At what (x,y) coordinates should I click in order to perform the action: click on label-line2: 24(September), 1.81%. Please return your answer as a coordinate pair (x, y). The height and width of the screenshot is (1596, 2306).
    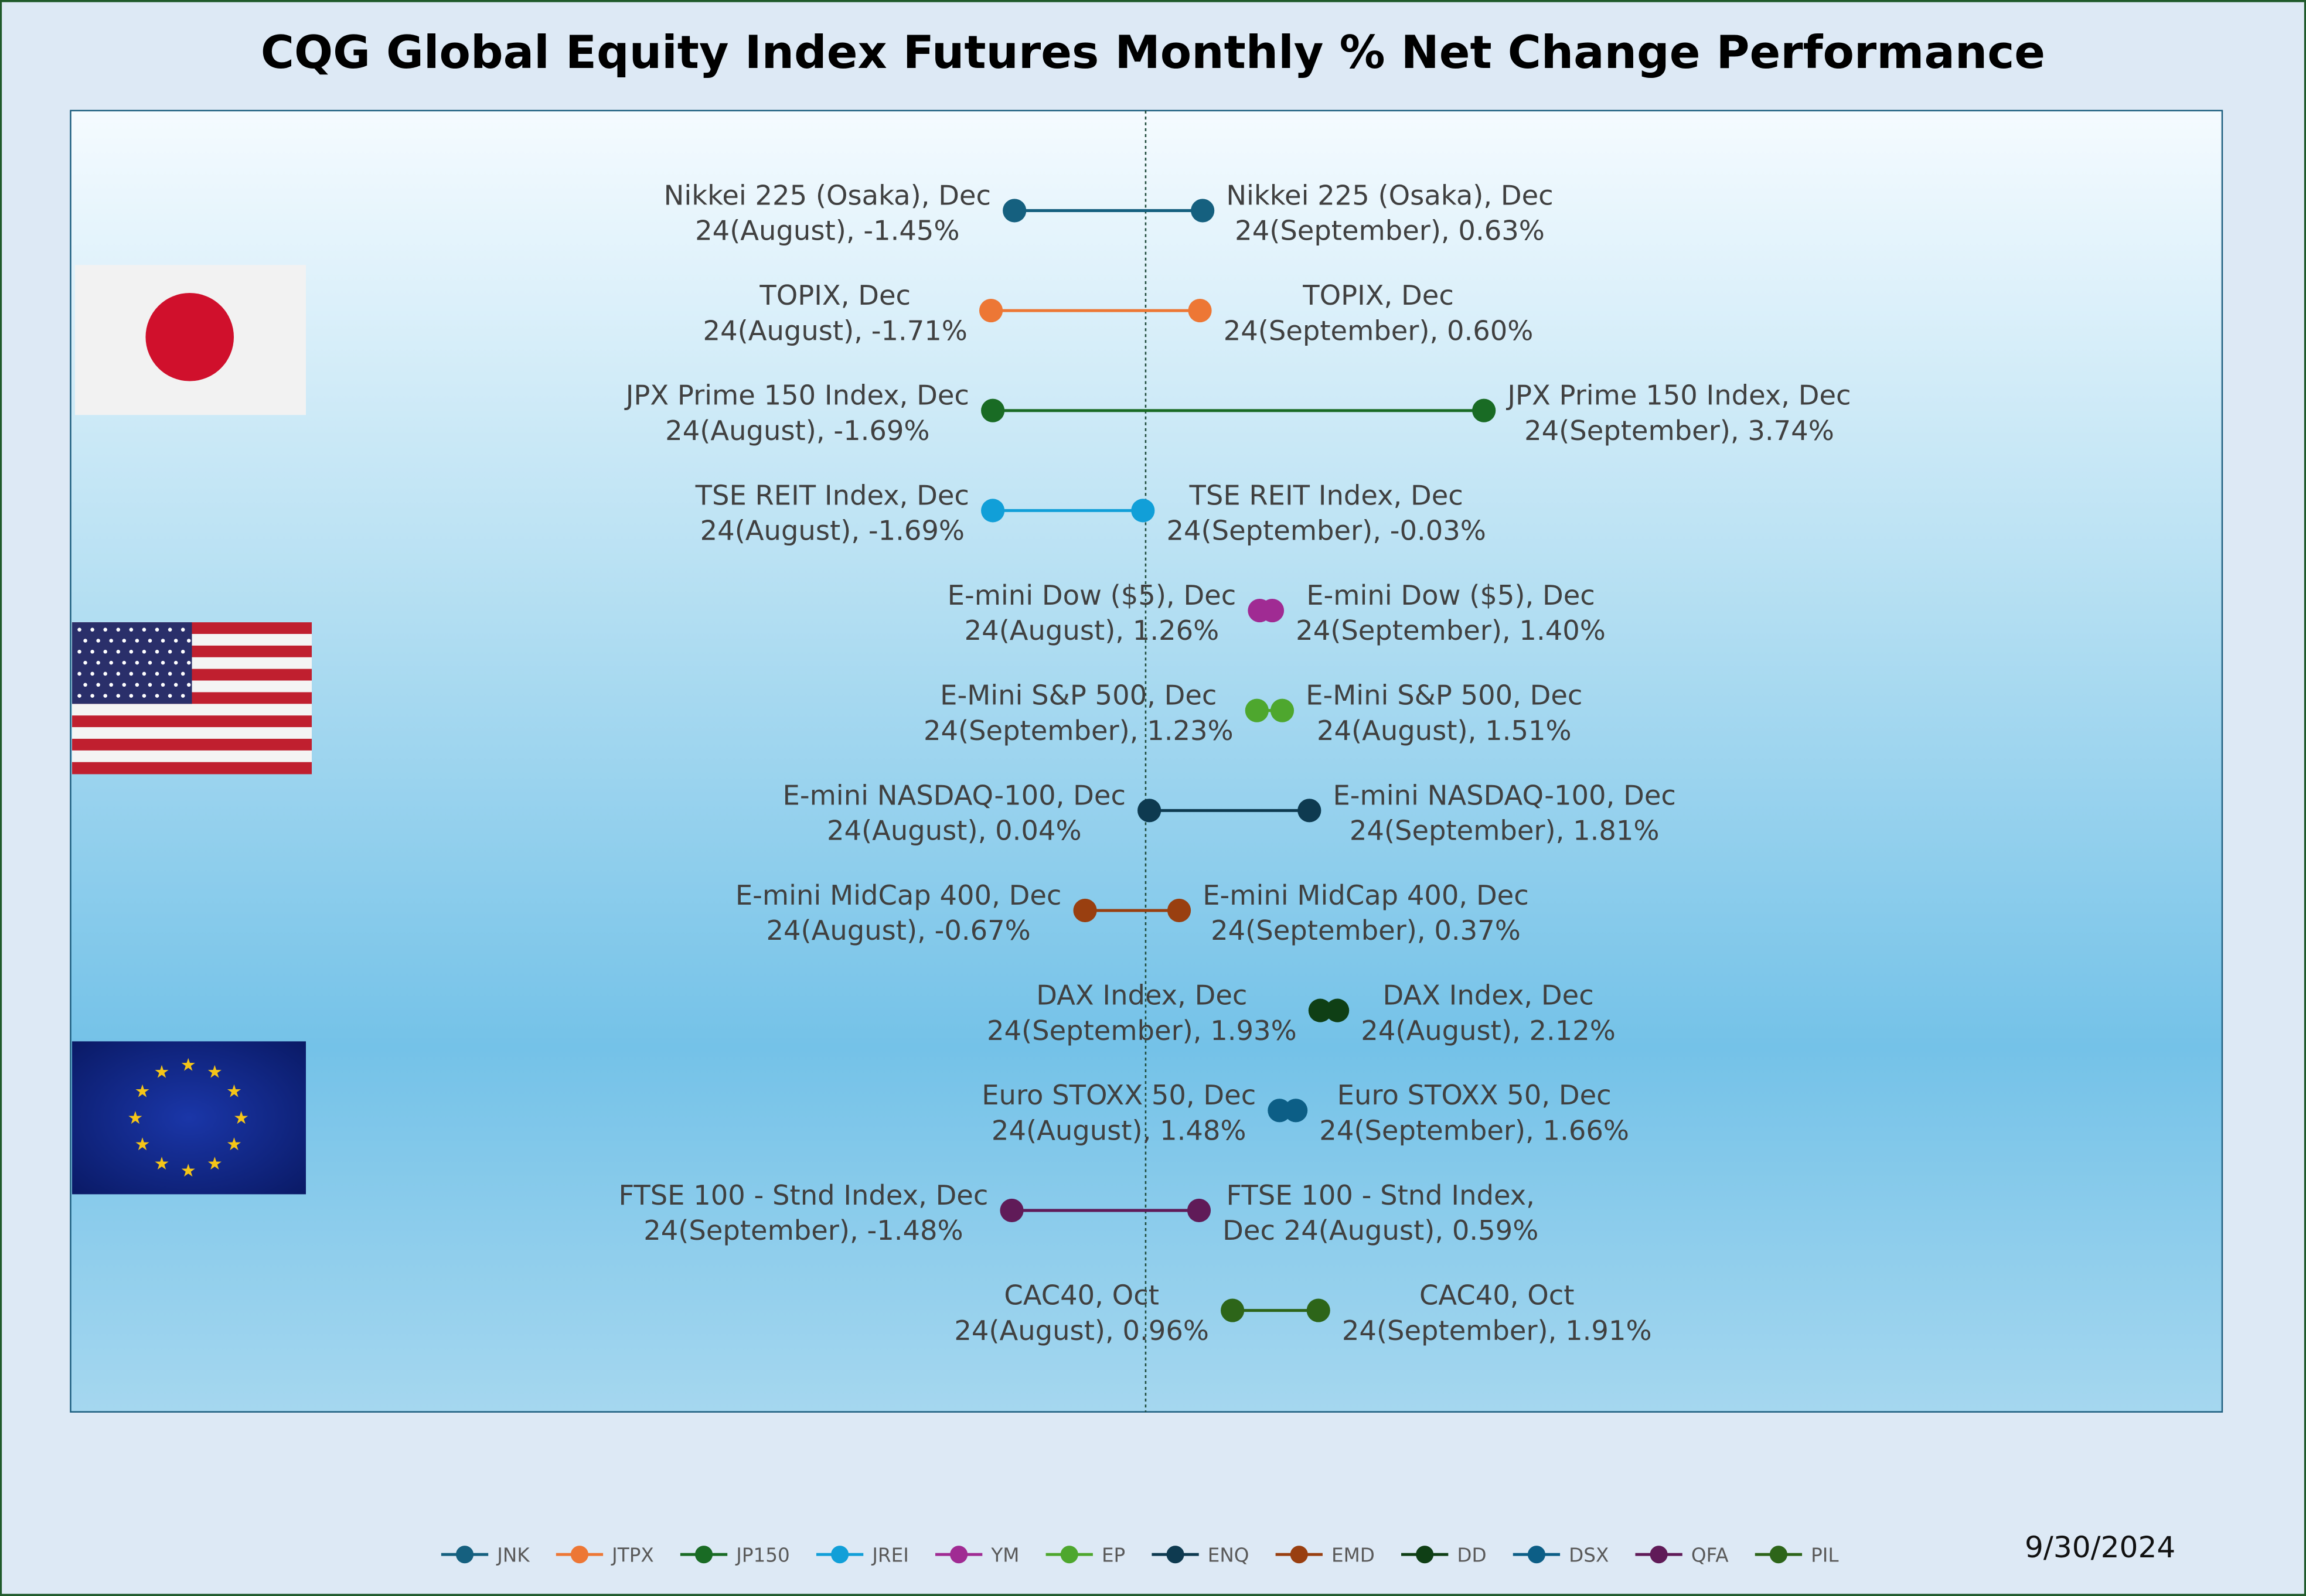
    Looking at the image, I should click on (1505, 831).